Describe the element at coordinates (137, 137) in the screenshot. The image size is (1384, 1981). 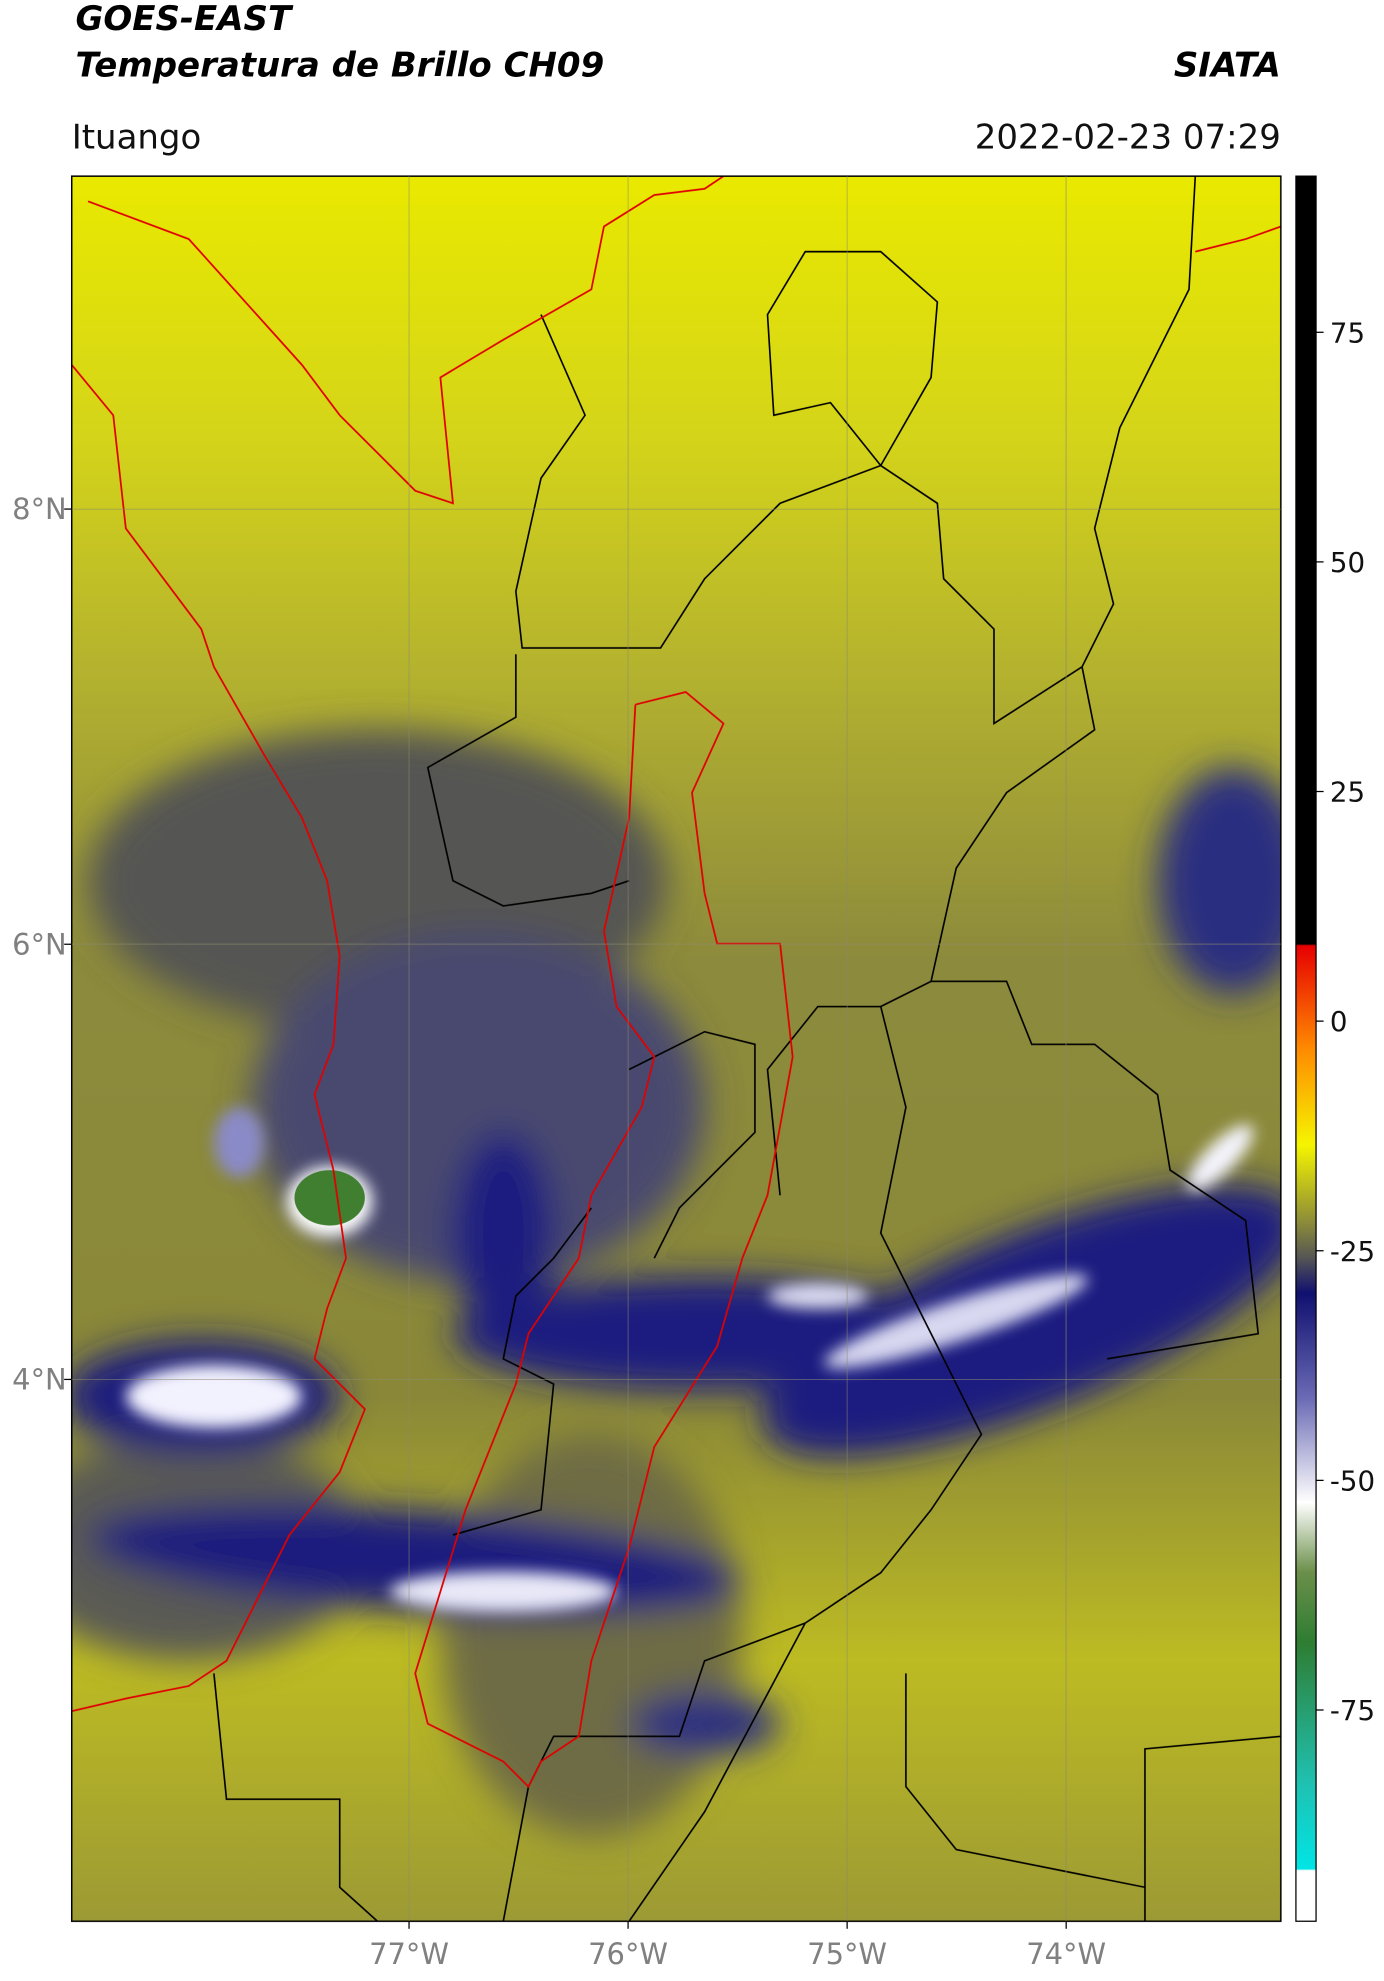
I see `region: Ituango` at that location.